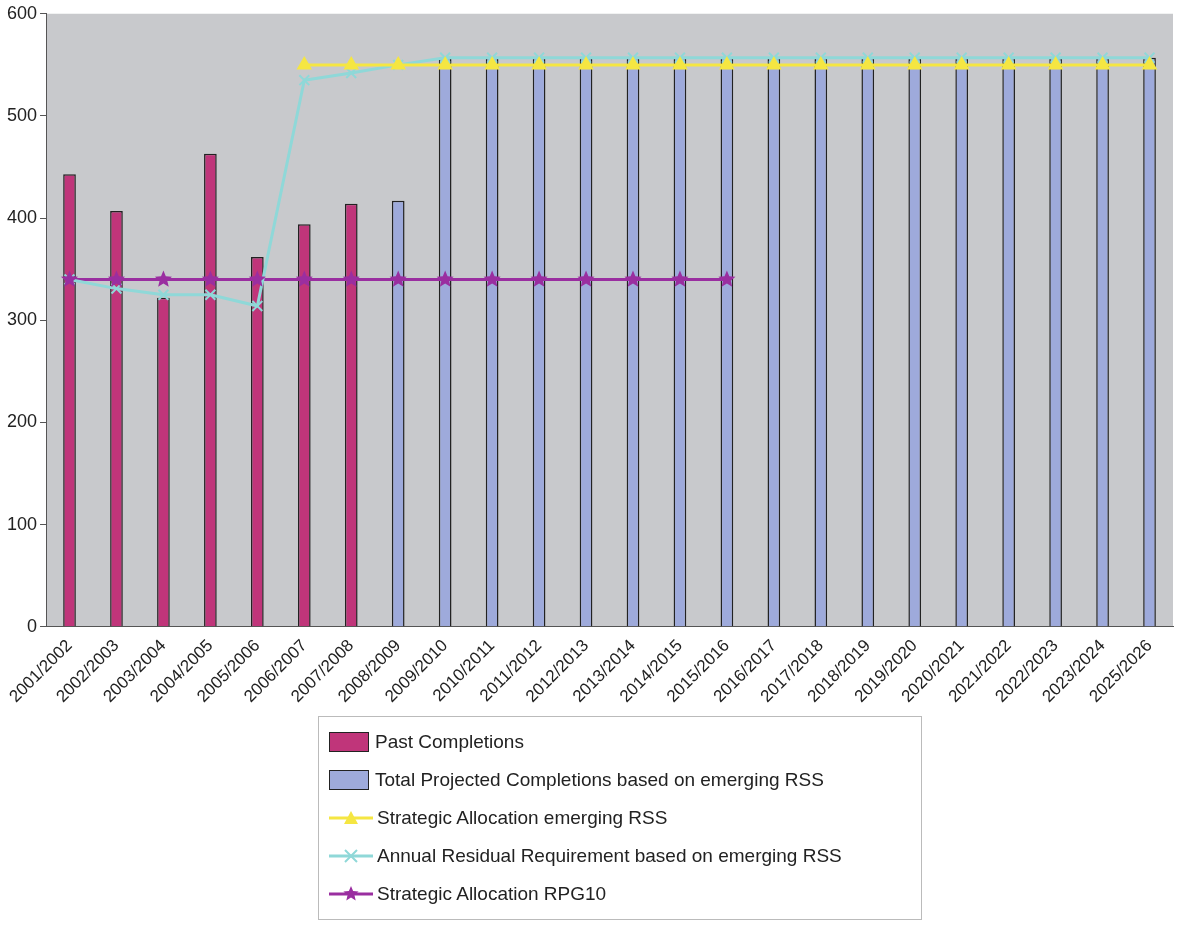  Describe the element at coordinates (32, 625) in the screenshot. I see `y-tick-label: 0` at that location.